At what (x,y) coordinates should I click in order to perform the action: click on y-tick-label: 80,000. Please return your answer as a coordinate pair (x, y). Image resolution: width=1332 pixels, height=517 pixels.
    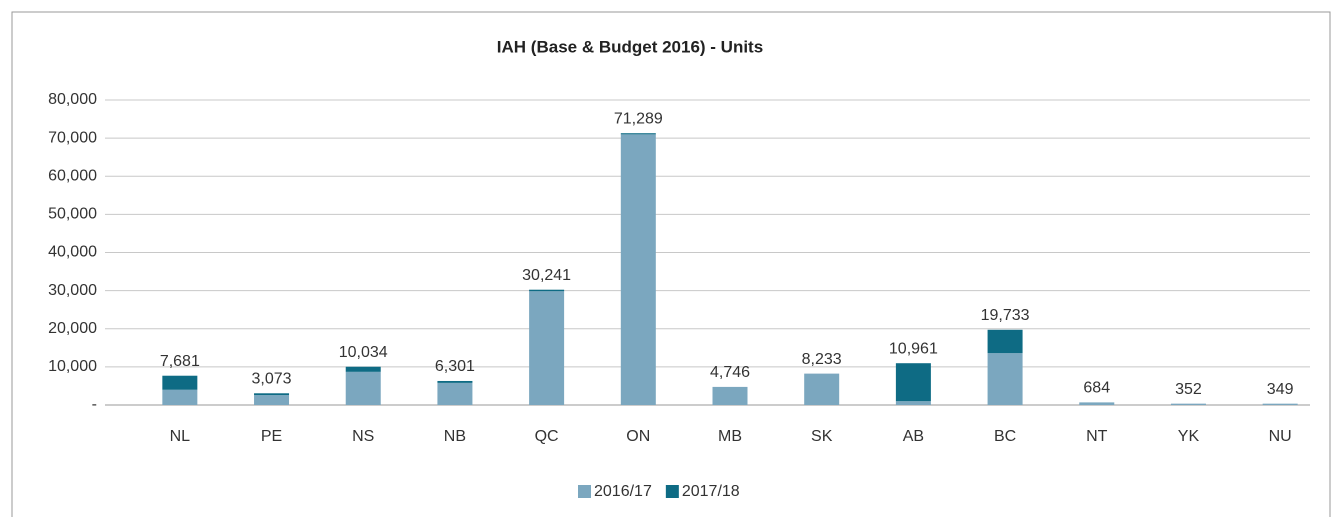
    Looking at the image, I should click on (72, 99).